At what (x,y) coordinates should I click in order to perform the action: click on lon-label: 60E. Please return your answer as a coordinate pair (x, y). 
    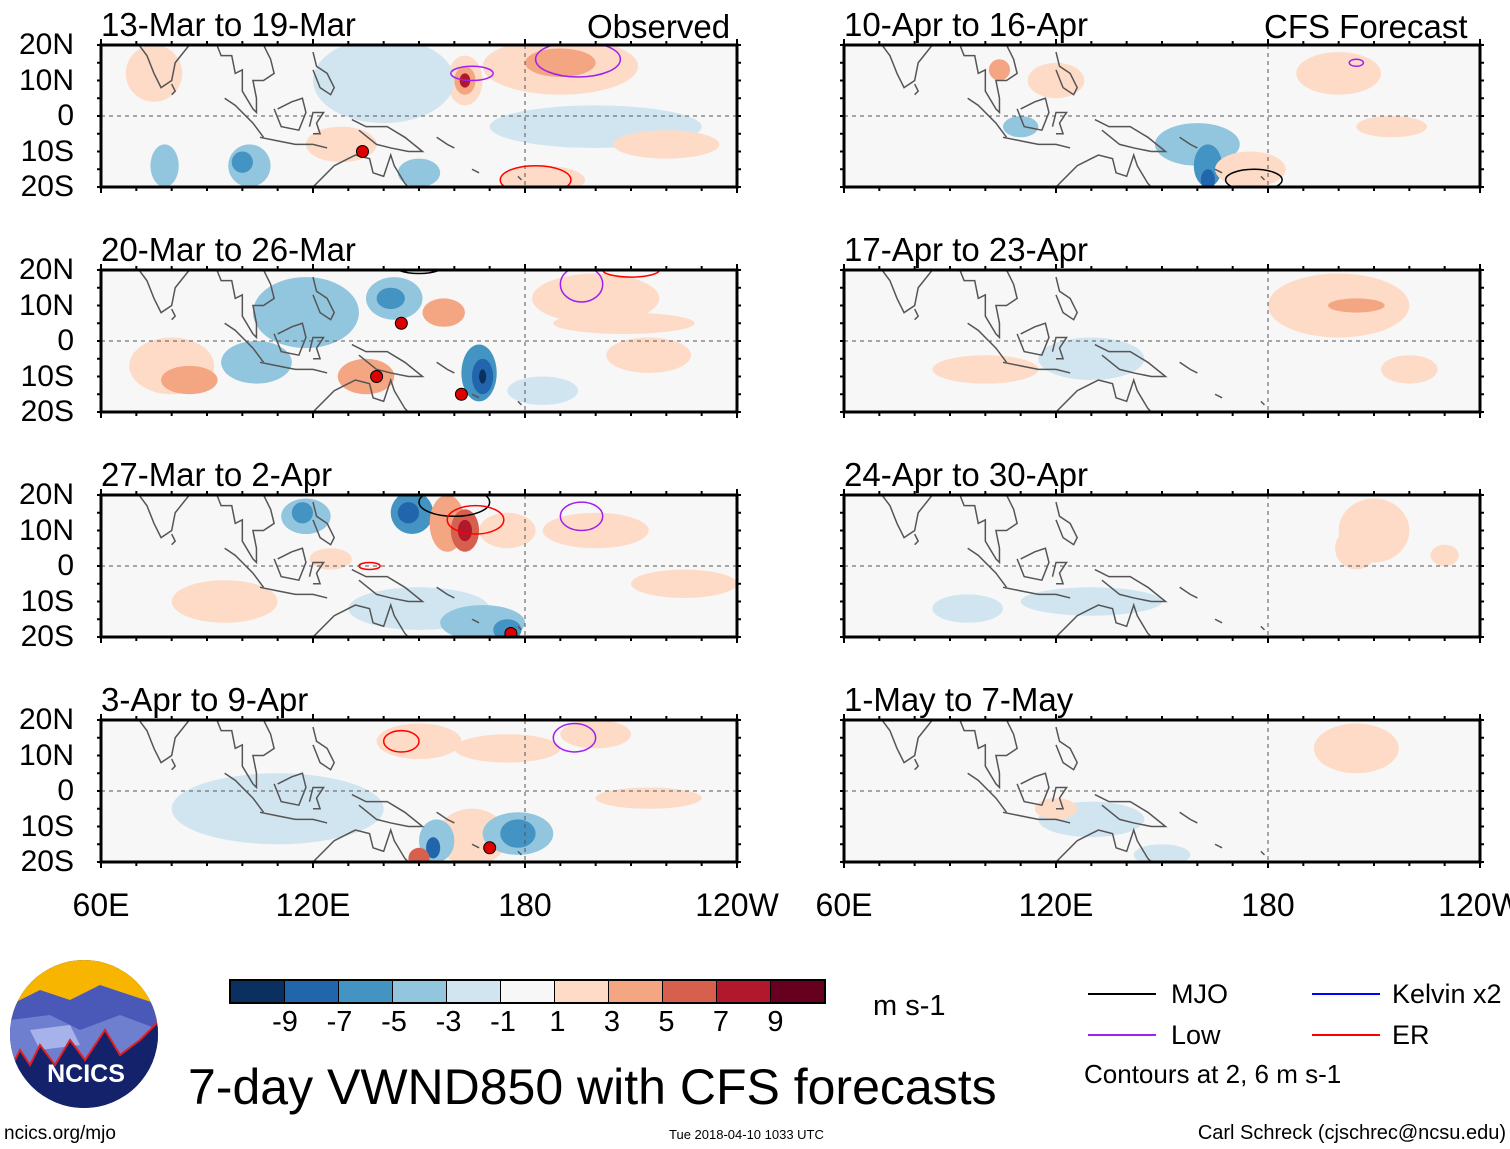
    Looking at the image, I should click on (101, 905).